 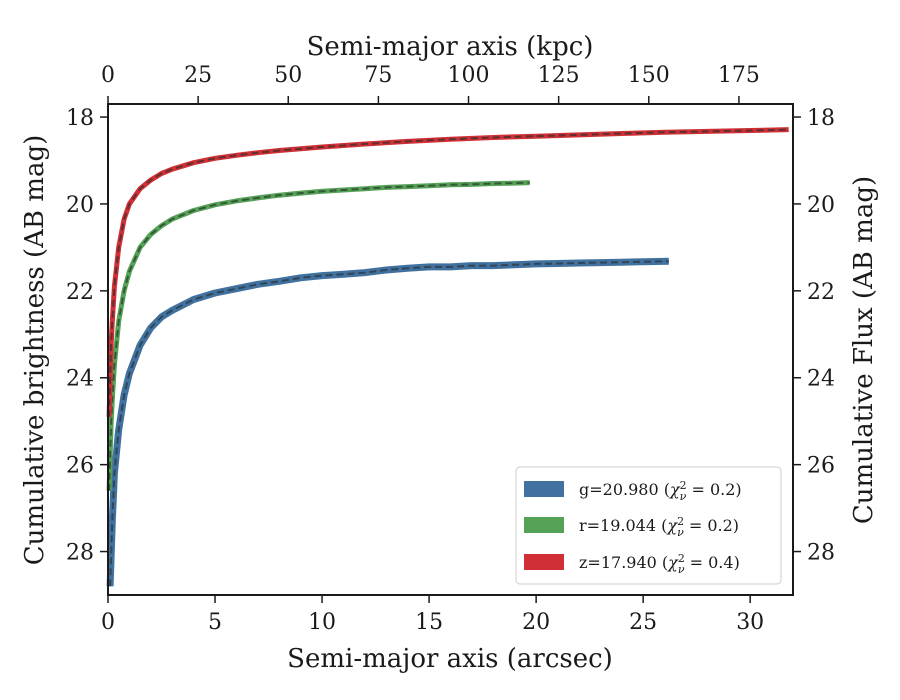 I want to click on x-tick-label: 25, so click(x=643, y=622).